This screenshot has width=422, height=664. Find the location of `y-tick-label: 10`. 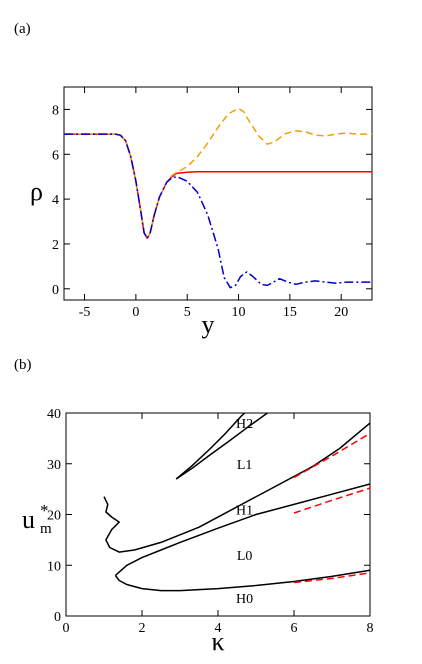

y-tick-label: 10 is located at coordinates (54, 566).